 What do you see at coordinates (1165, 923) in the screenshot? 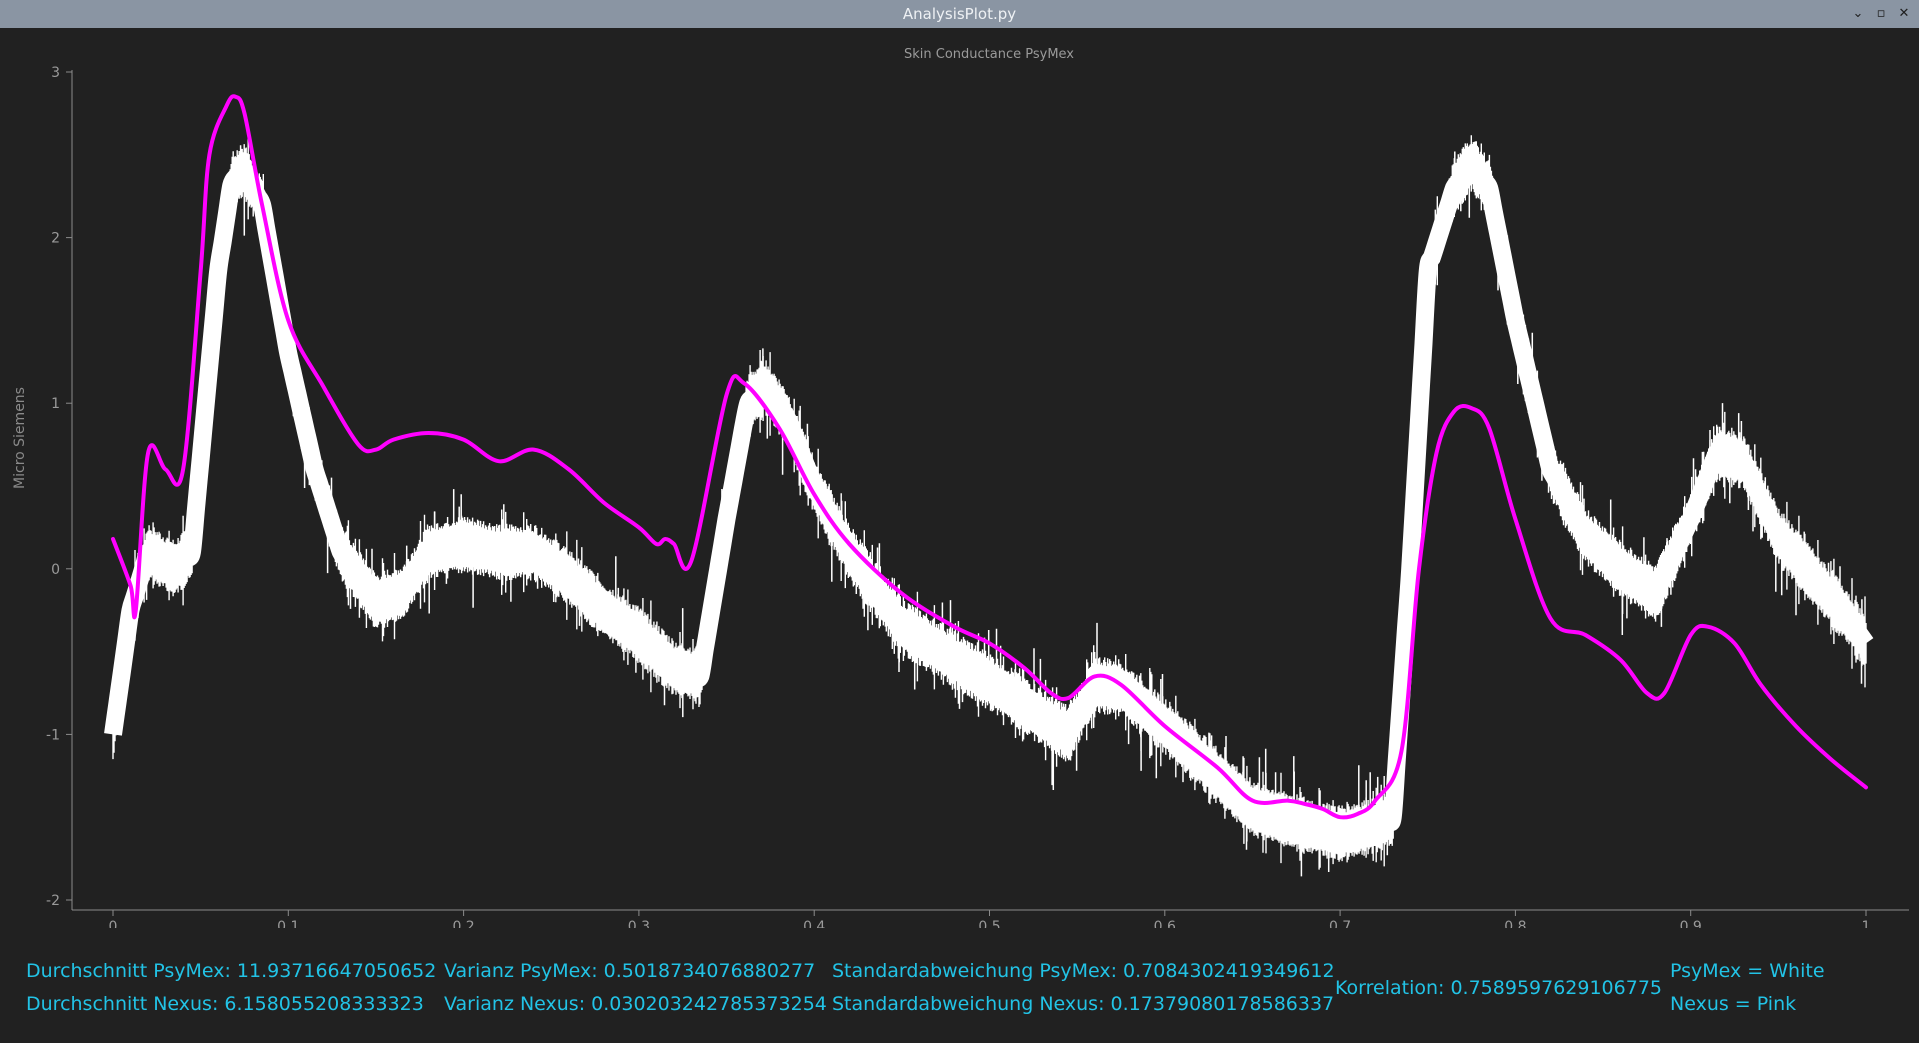
I see `x-tick-label: 0.6` at bounding box center [1165, 923].